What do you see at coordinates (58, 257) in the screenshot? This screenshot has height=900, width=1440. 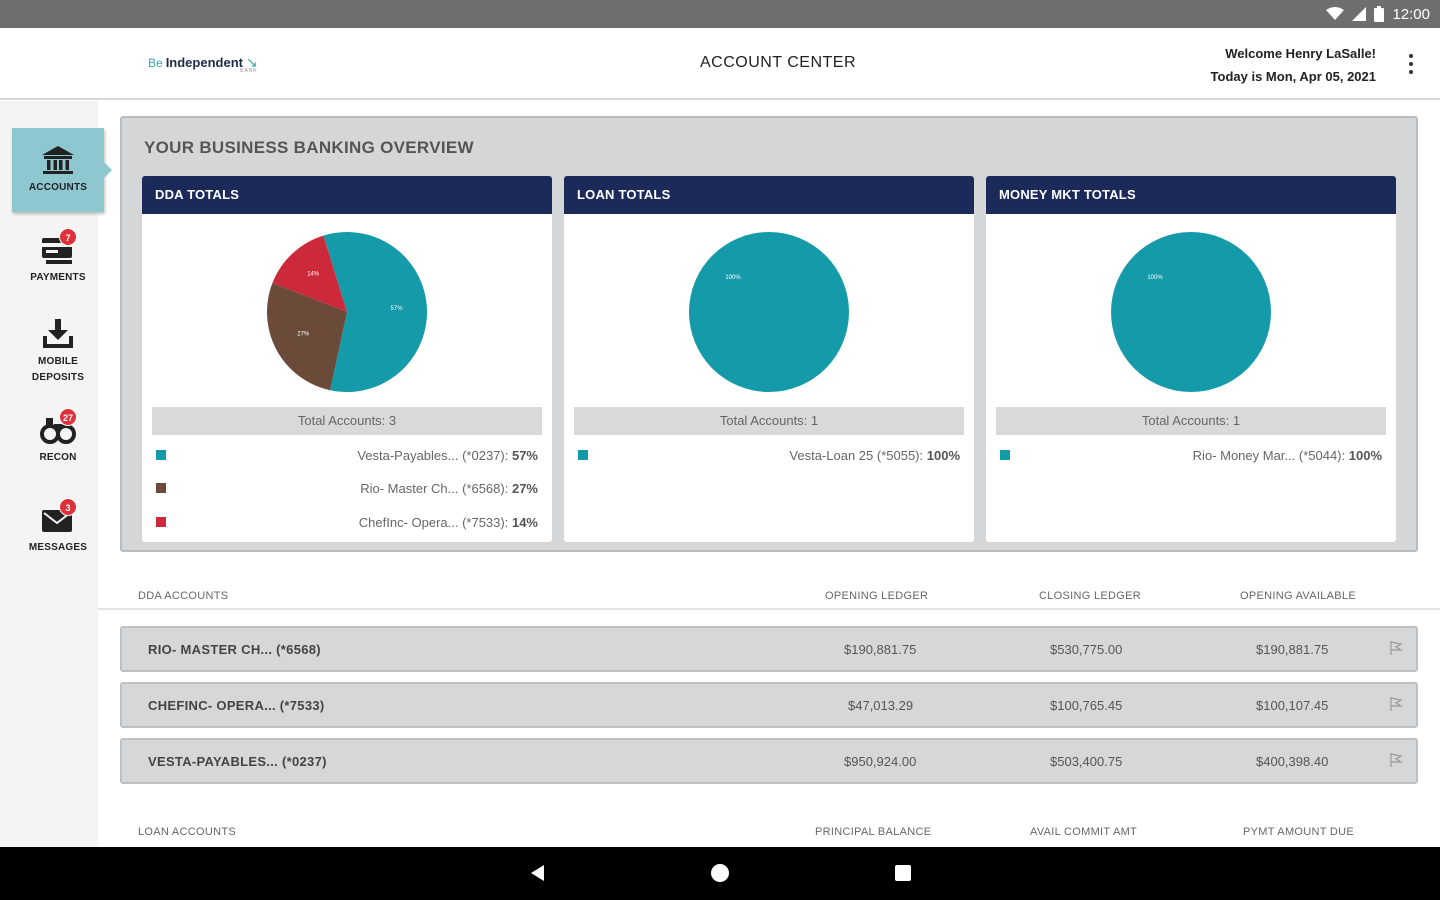 I see `sidebar-item-payments: PAYMENTS 7` at bounding box center [58, 257].